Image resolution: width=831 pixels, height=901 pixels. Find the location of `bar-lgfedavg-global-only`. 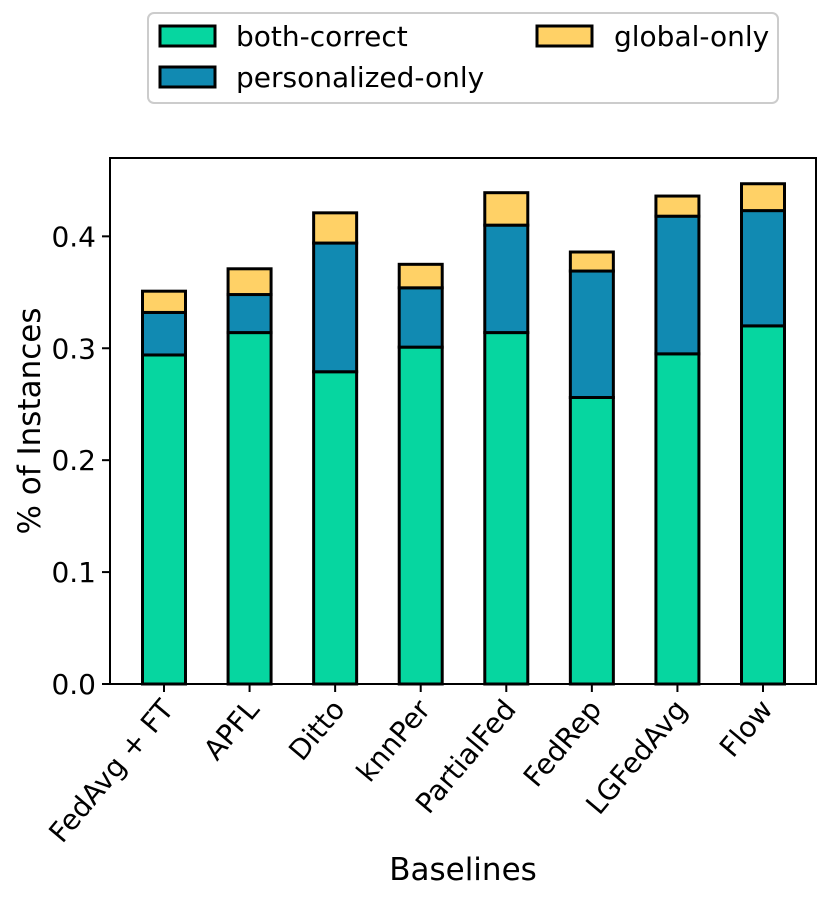

bar-lgfedavg-global-only is located at coordinates (677, 206).